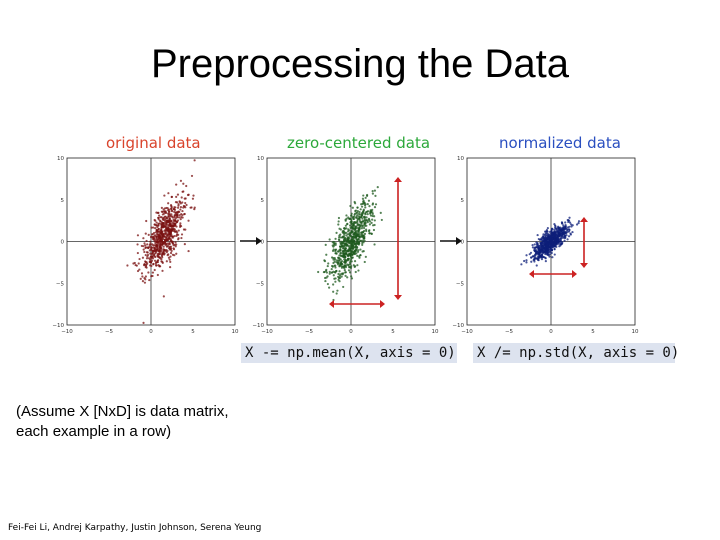 The width and height of the screenshot is (720, 540). Describe the element at coordinates (398, 179) in the screenshot. I see `arrow-head` at that location.